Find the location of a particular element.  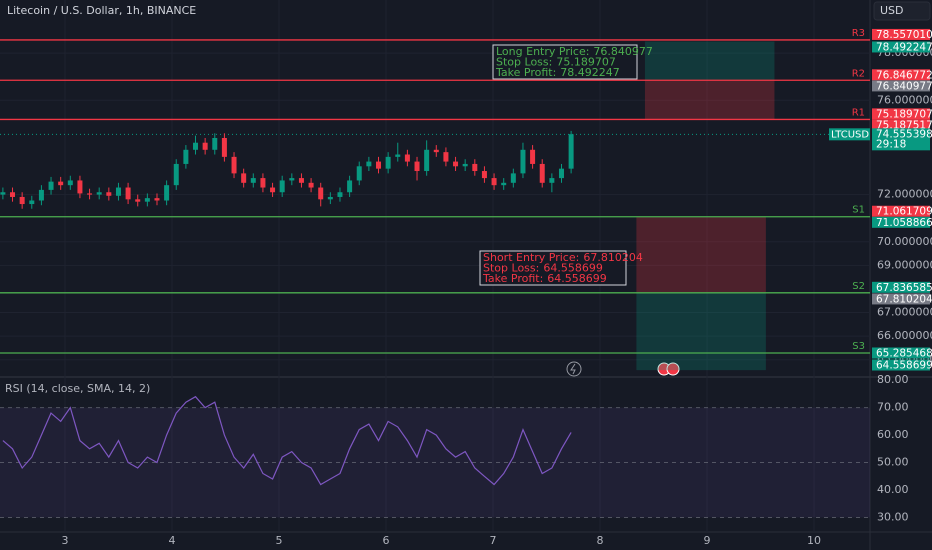

rsi-tick-label: 80.00 is located at coordinates (893, 379).